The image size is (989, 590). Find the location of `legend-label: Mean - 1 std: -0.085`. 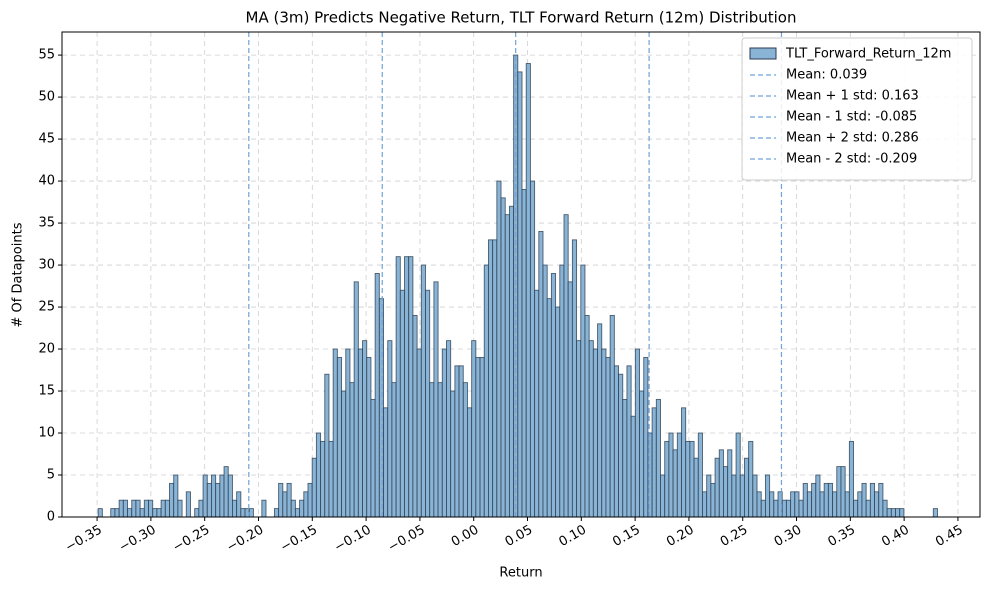

legend-label: Mean - 1 std: -0.085 is located at coordinates (851, 117).